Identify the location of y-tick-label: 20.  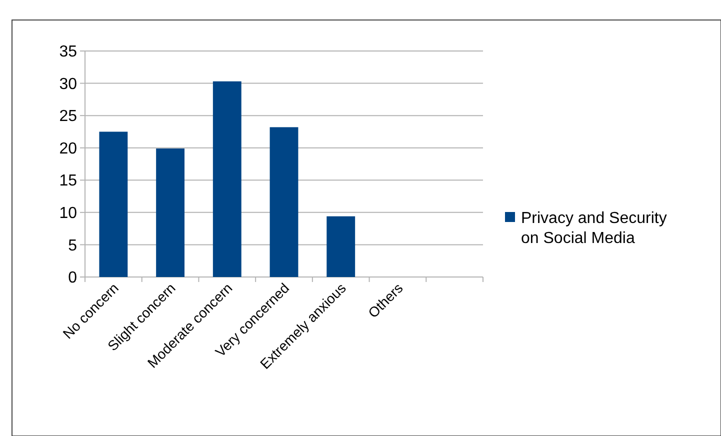
(68, 149).